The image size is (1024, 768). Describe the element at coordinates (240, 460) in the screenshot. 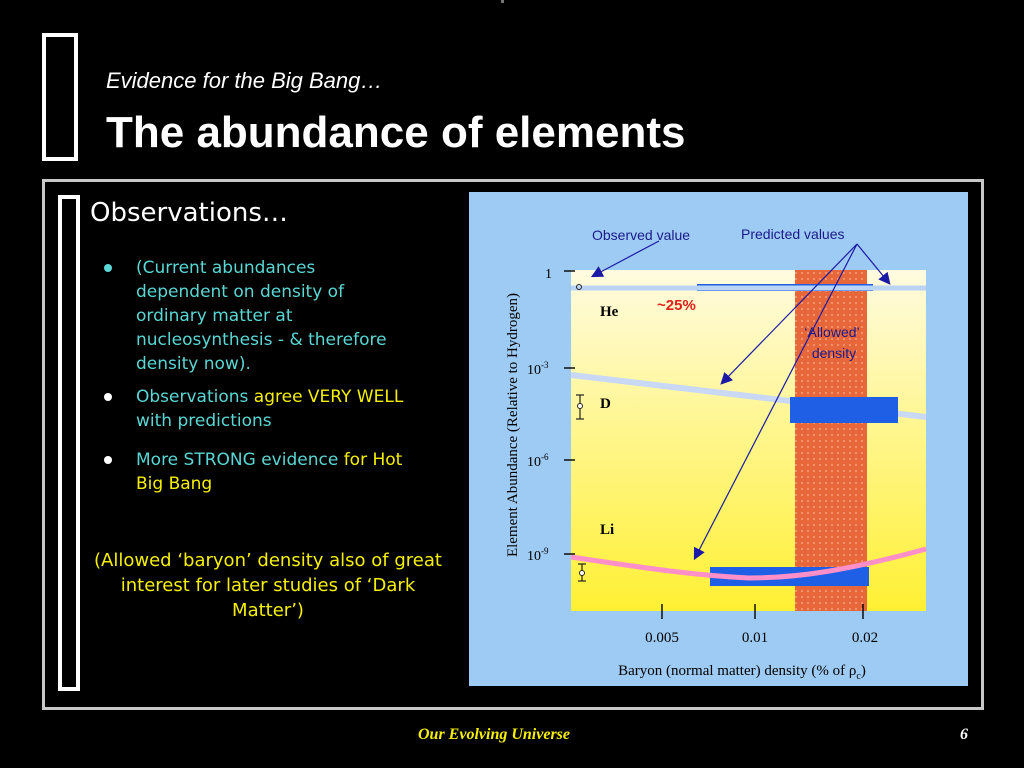

I see `bullet-text-part: More STRONG evidence` at that location.